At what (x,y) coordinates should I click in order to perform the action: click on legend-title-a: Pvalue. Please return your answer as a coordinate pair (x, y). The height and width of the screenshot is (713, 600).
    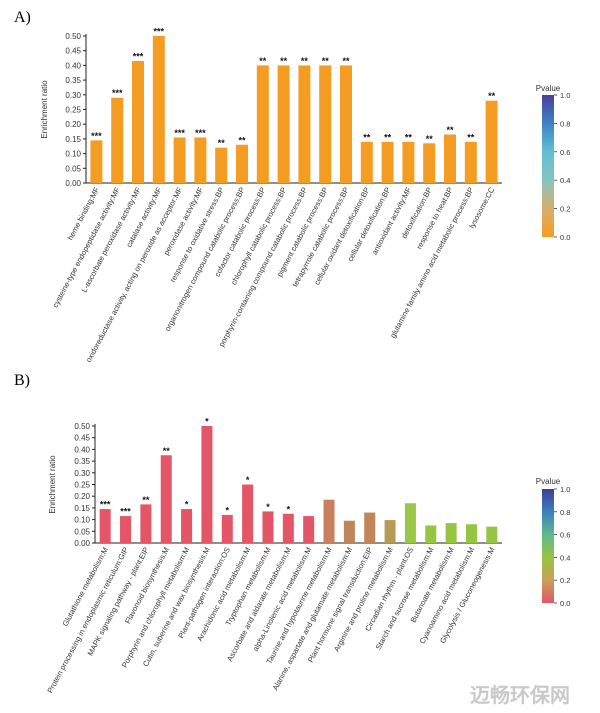
    Looking at the image, I should click on (548, 88).